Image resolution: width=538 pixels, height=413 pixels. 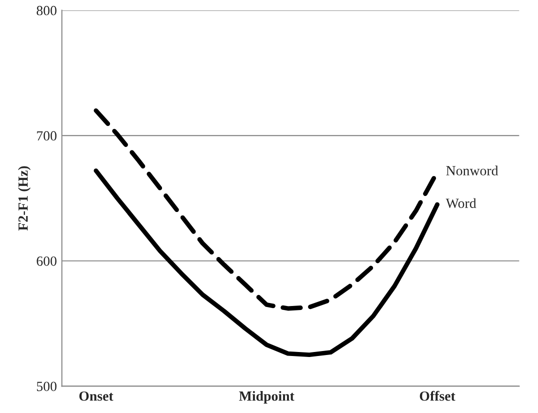 What do you see at coordinates (46, 136) in the screenshot?
I see `y-tick-label: 700` at bounding box center [46, 136].